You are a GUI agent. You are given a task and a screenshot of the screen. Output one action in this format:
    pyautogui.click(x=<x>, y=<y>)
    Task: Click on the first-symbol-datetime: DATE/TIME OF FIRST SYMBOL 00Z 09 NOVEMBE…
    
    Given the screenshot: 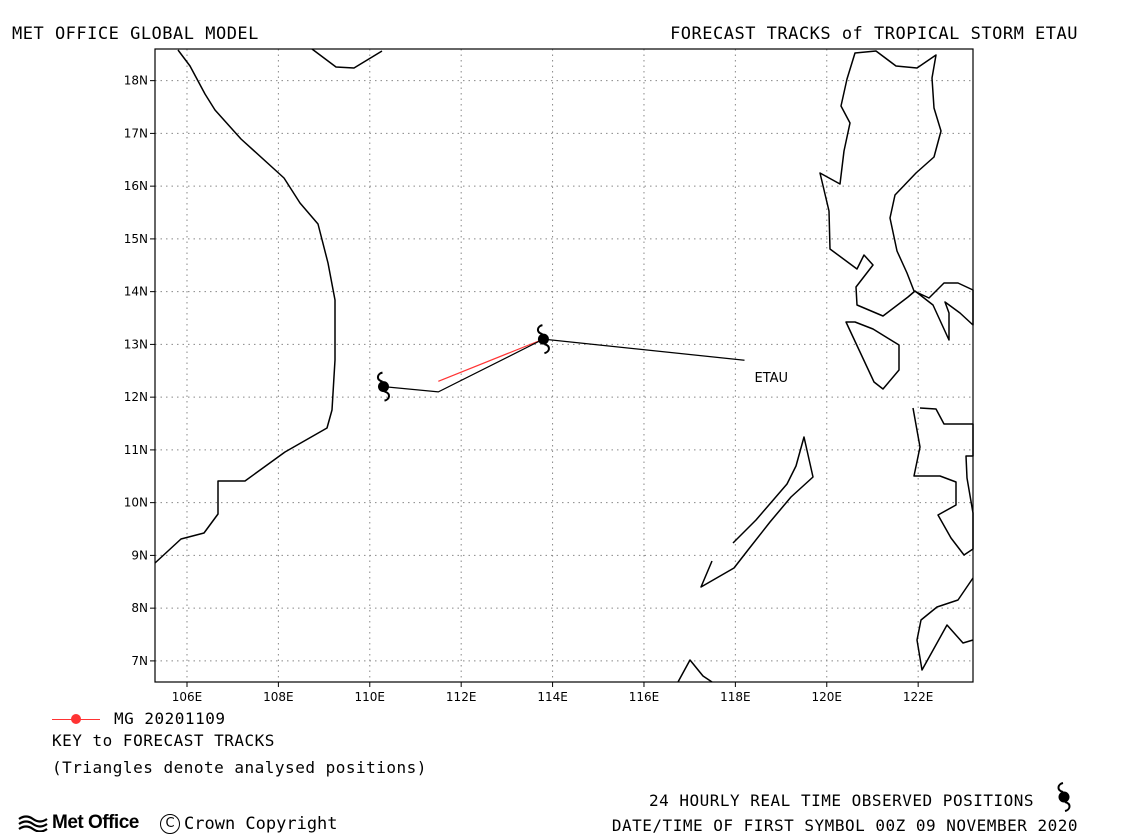 What is the action you would take?
    pyautogui.click(x=844, y=825)
    